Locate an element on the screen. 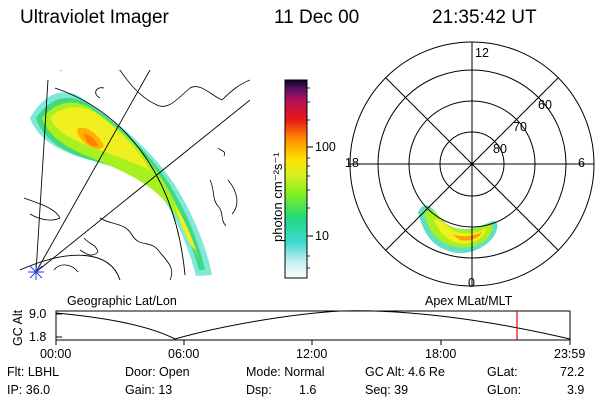 This screenshot has height=400, width=600. time-label: 21:35:42 UT is located at coordinates (484, 17).